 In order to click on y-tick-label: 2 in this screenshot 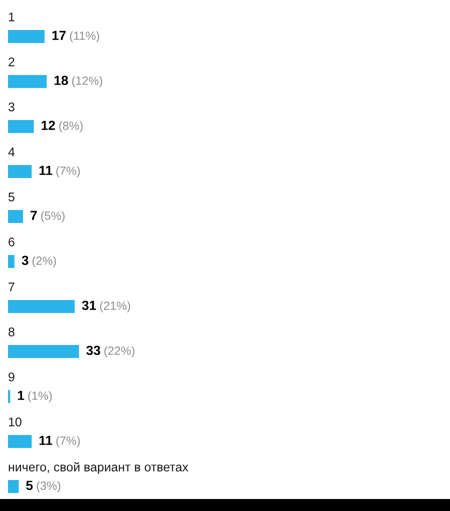, I will do `click(11, 62)`.